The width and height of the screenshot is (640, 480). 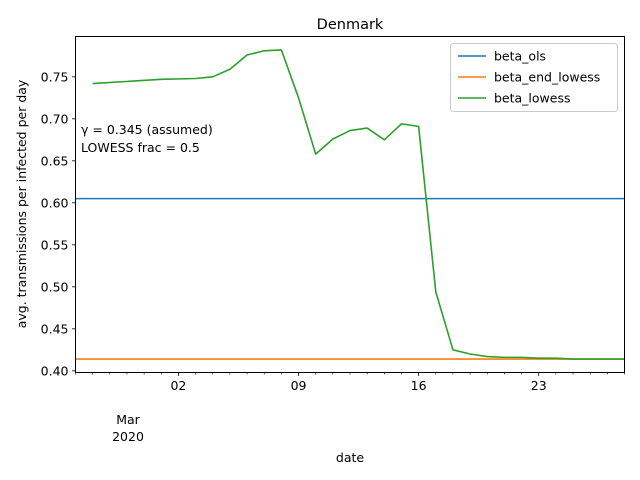 What do you see at coordinates (55, 286) in the screenshot?
I see `y-tick-label: 0.50` at bounding box center [55, 286].